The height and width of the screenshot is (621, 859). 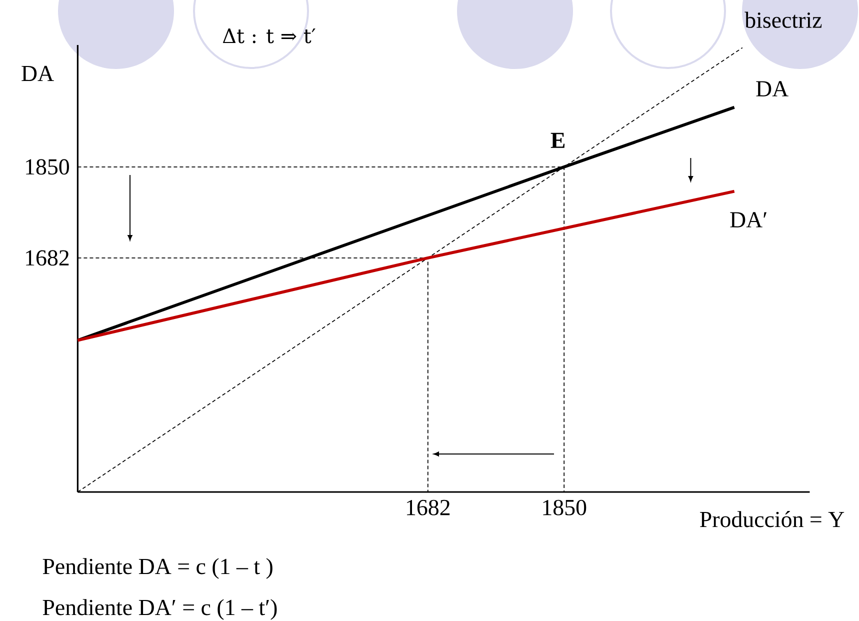 What do you see at coordinates (159, 609) in the screenshot?
I see `text: Pendiente DA′ = c (1 – t′)` at bounding box center [159, 609].